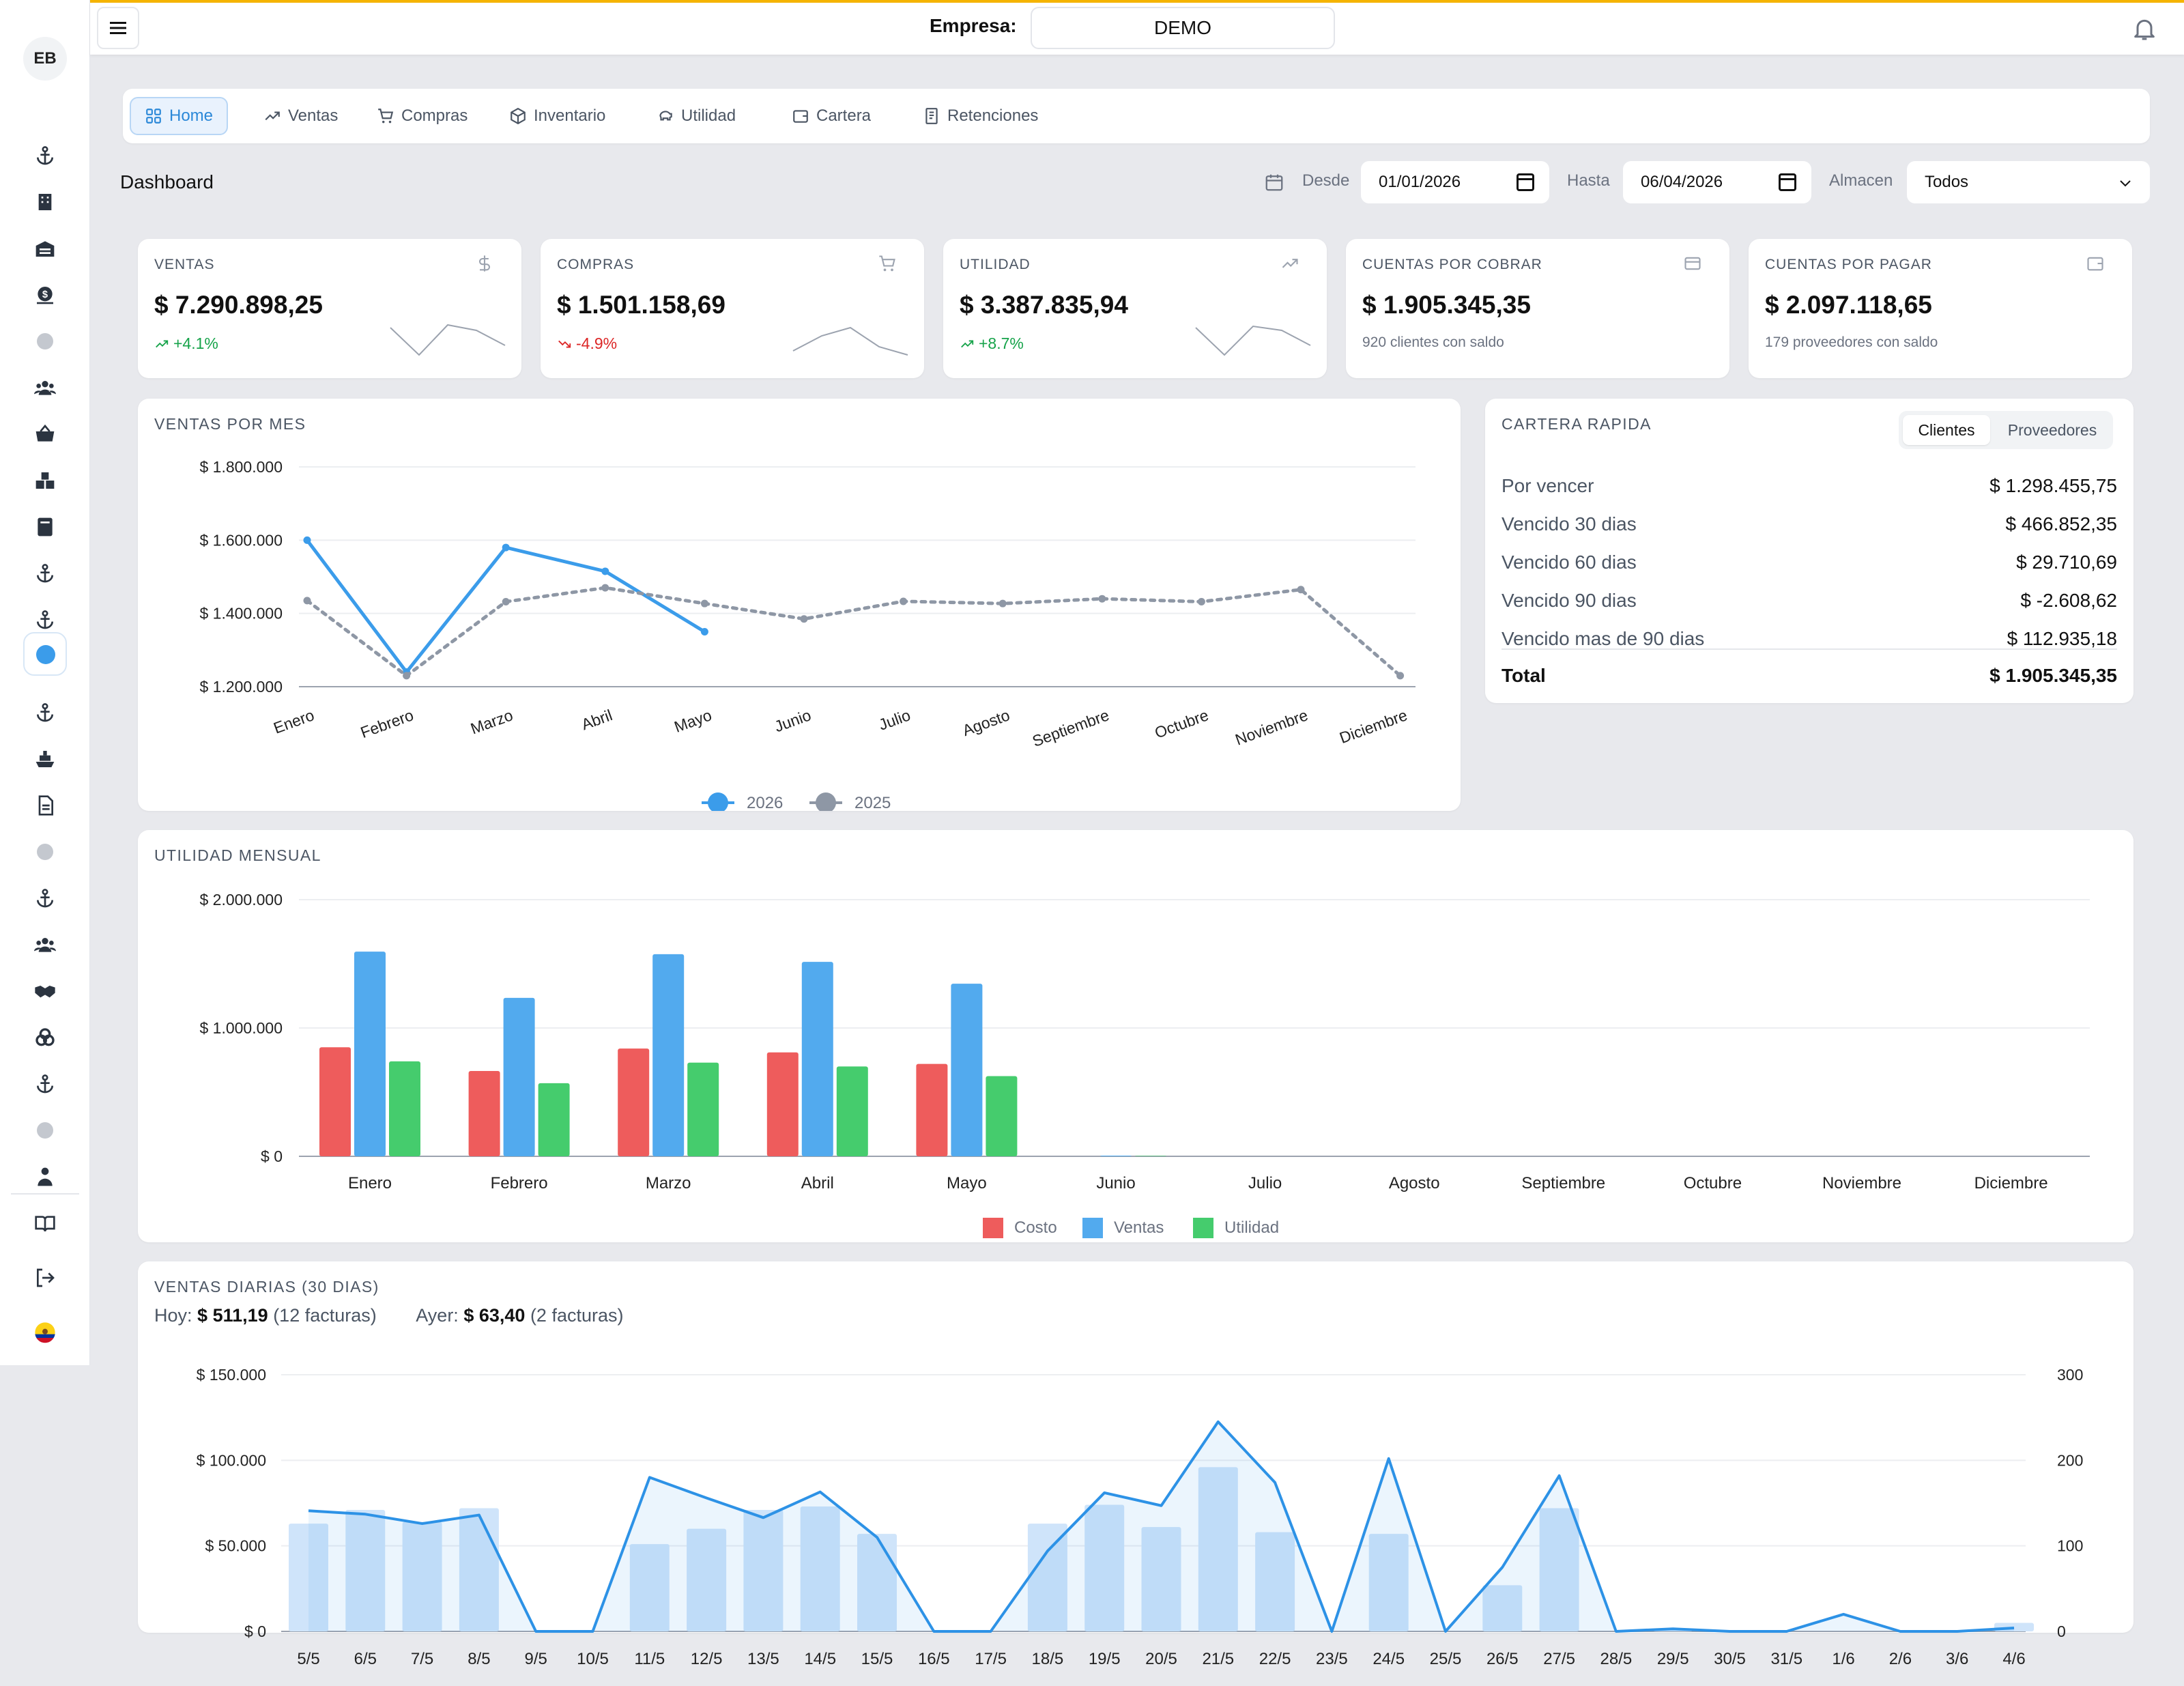  What do you see at coordinates (2006, 430) in the screenshot?
I see `cartera-toggle: Clientes Proveedores` at bounding box center [2006, 430].